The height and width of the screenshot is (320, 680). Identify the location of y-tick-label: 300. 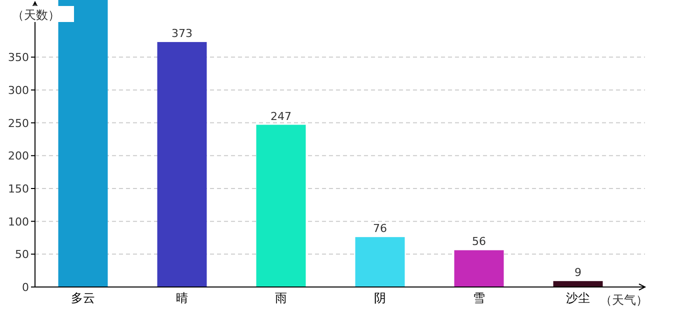
(18, 90).